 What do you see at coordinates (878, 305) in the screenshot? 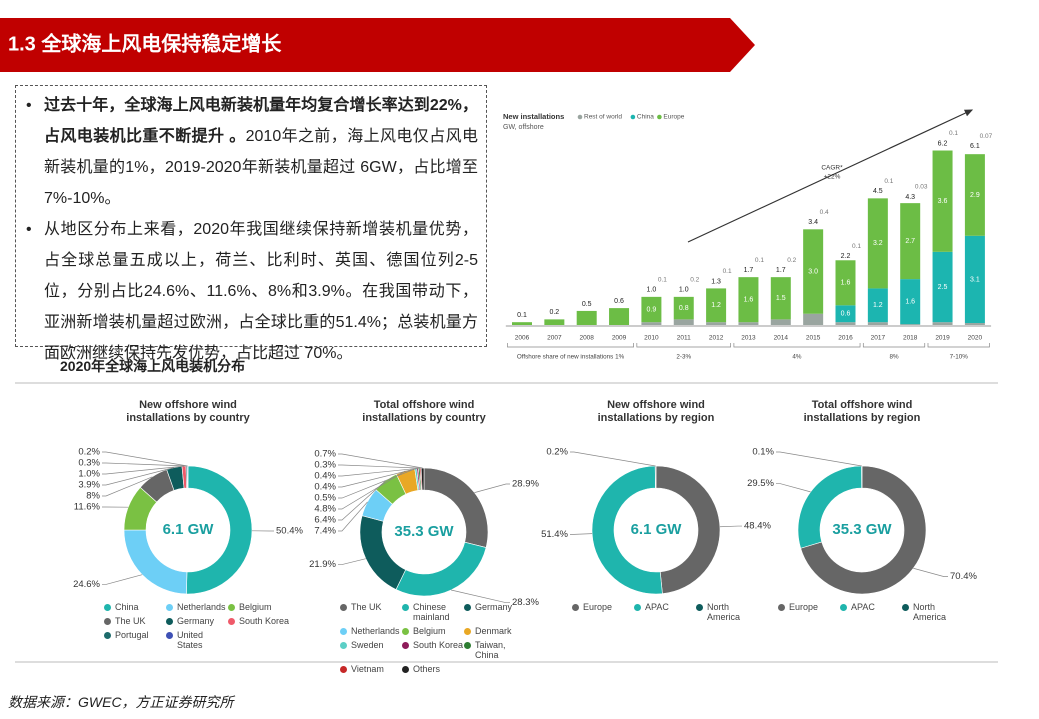
I see `segment-label: 1.2` at bounding box center [878, 305].